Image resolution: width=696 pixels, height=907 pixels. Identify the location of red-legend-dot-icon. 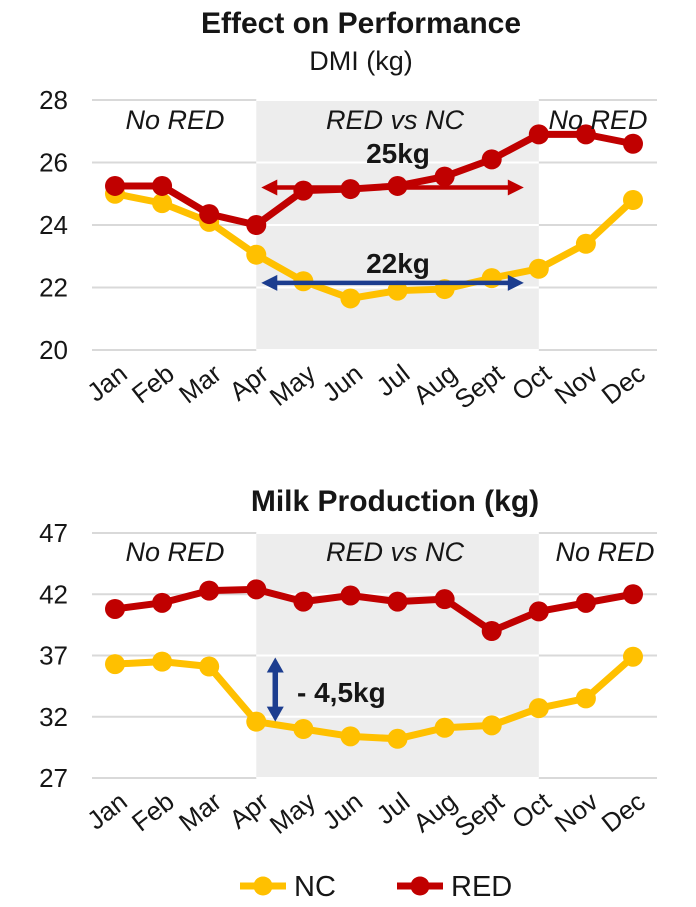
(420, 886).